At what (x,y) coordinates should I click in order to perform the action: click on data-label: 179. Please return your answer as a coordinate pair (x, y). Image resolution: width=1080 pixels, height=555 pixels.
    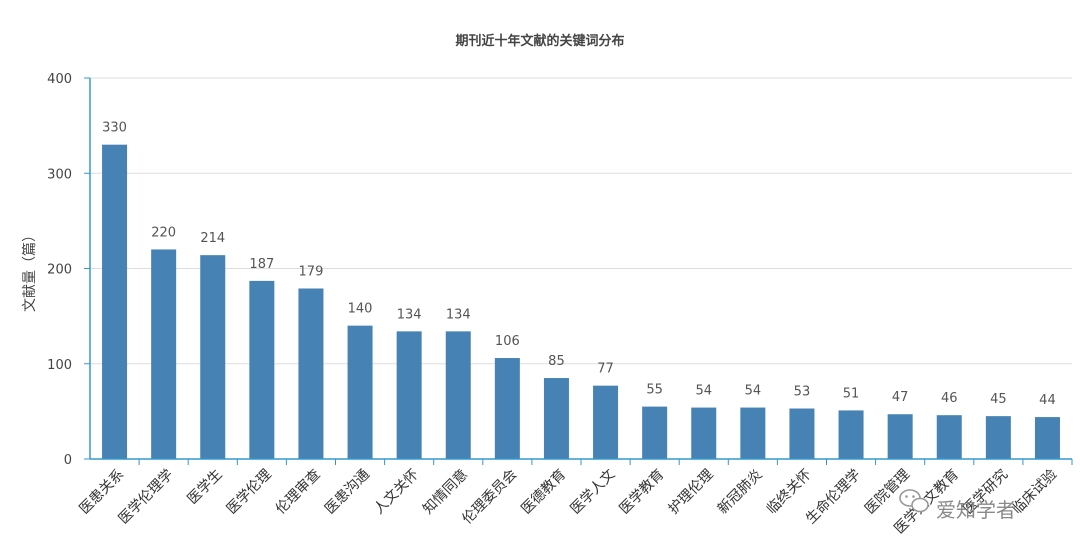
    Looking at the image, I should click on (311, 272).